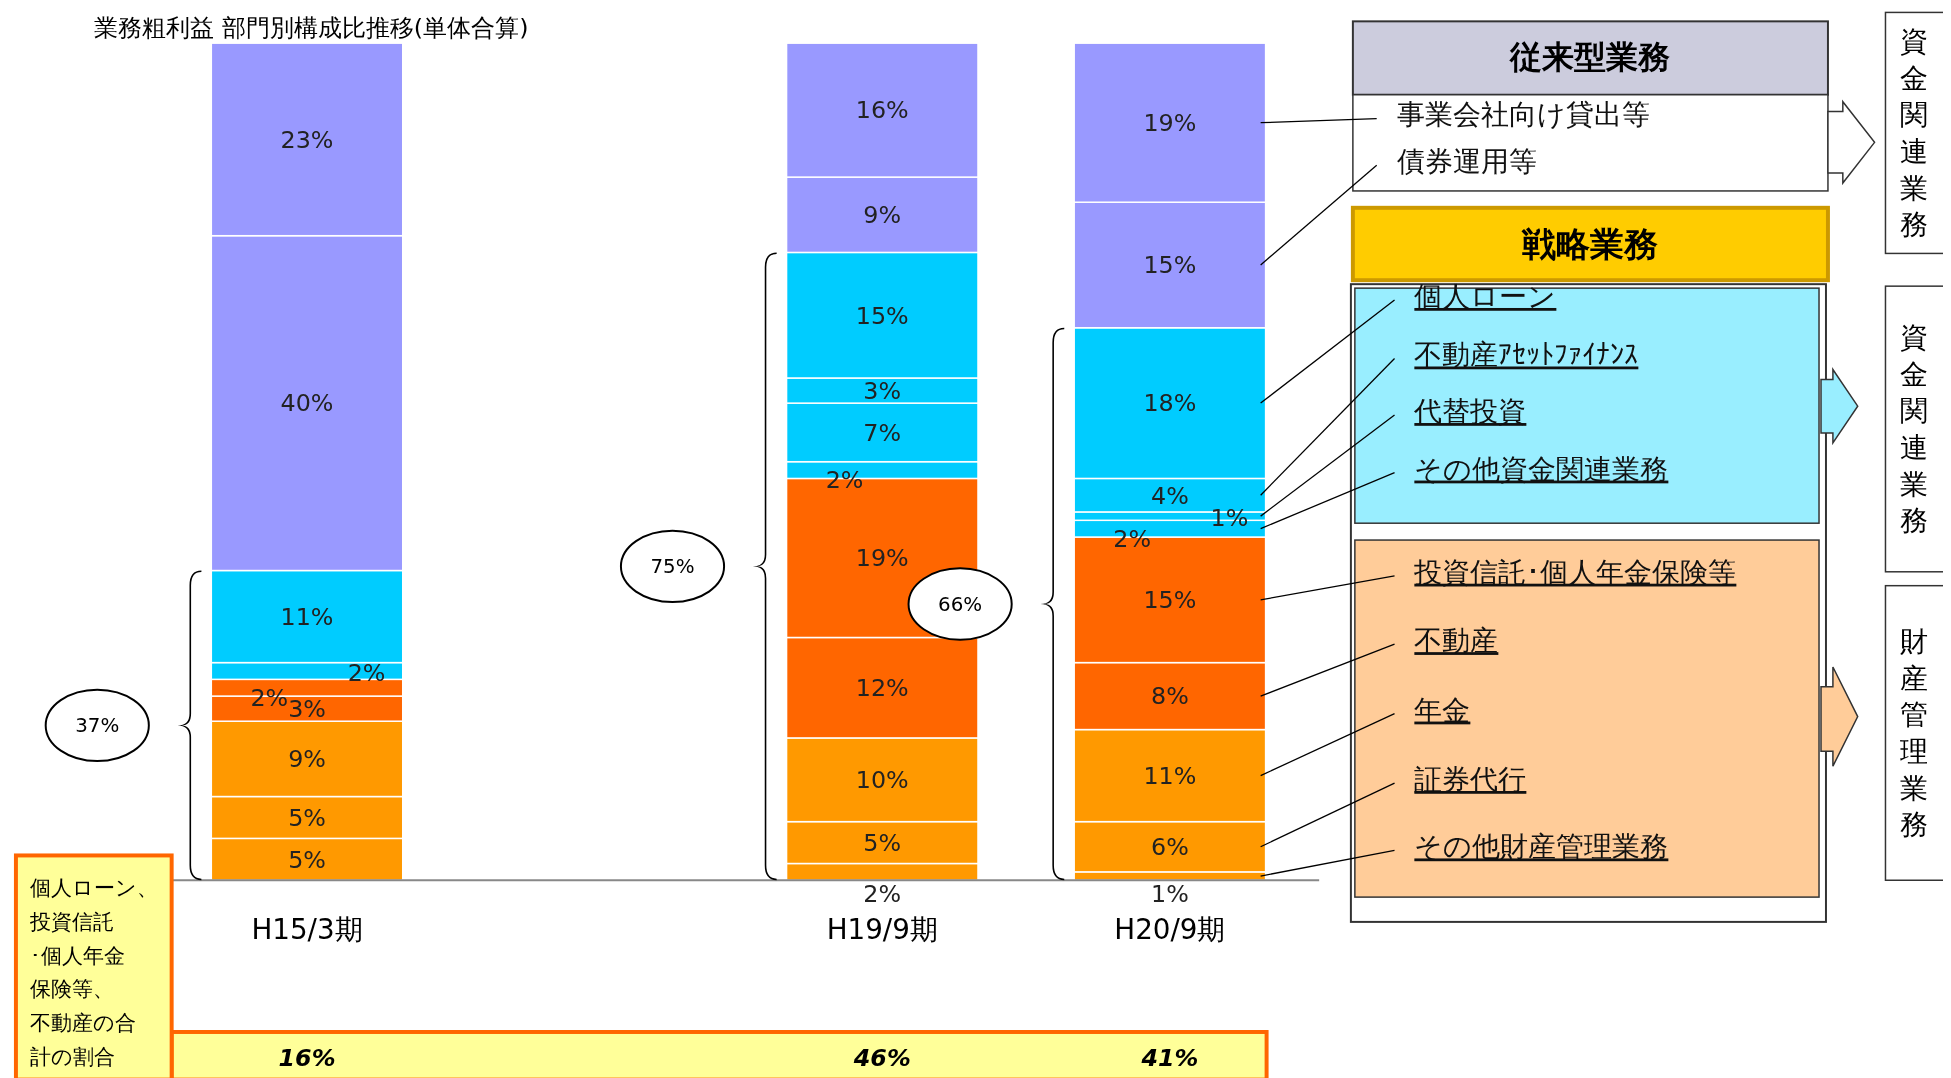 This screenshot has width=1951, height=1078. Describe the element at coordinates (1470, 412) in the screenshot. I see `text: 代替投資` at that location.